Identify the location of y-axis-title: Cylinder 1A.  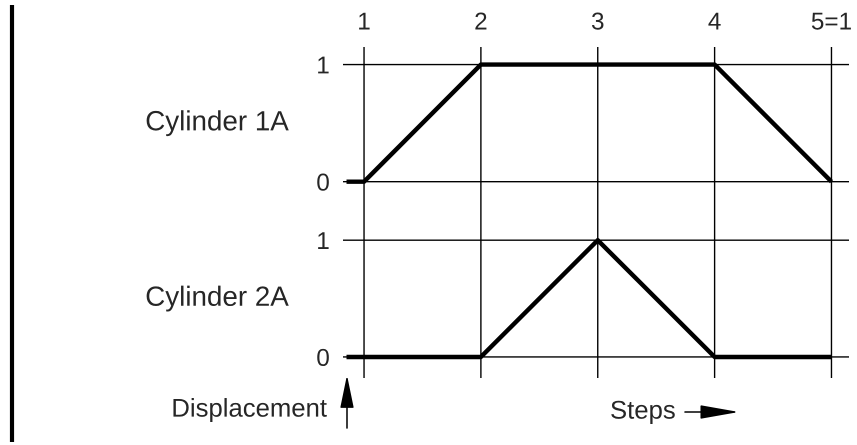
(217, 123).